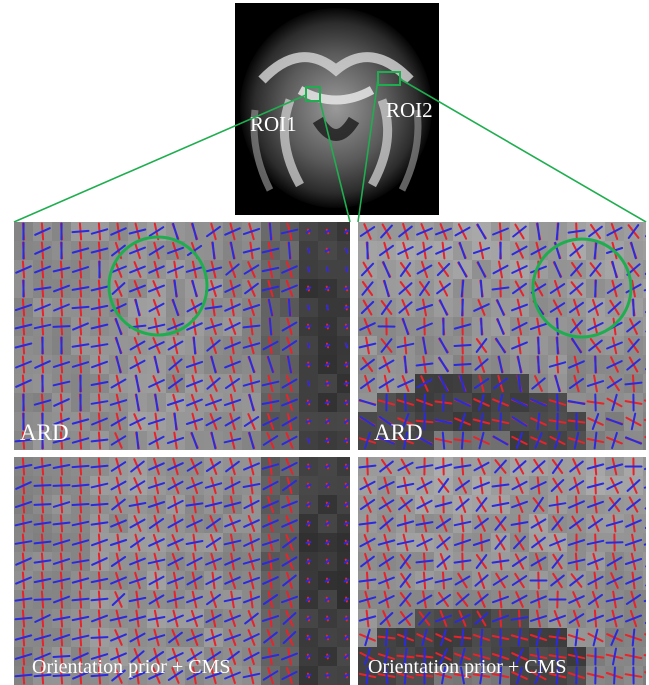 The image size is (649, 685). I want to click on panel-label: Orientation prior + CMS, so click(467, 667).